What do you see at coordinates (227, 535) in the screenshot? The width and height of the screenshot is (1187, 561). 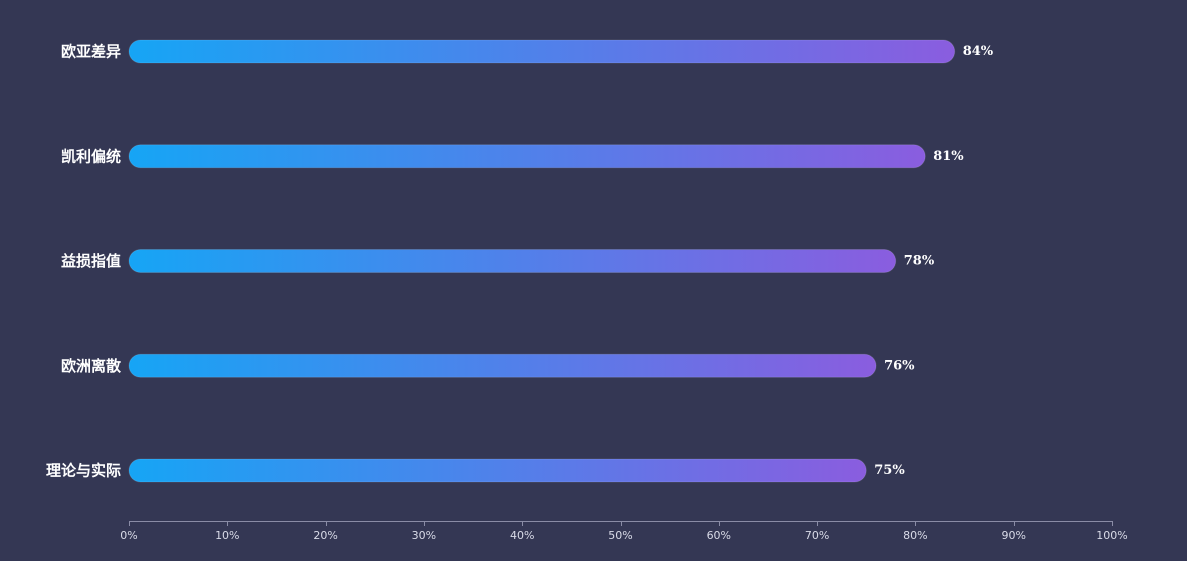 I see `x-tick-label: 10%` at bounding box center [227, 535].